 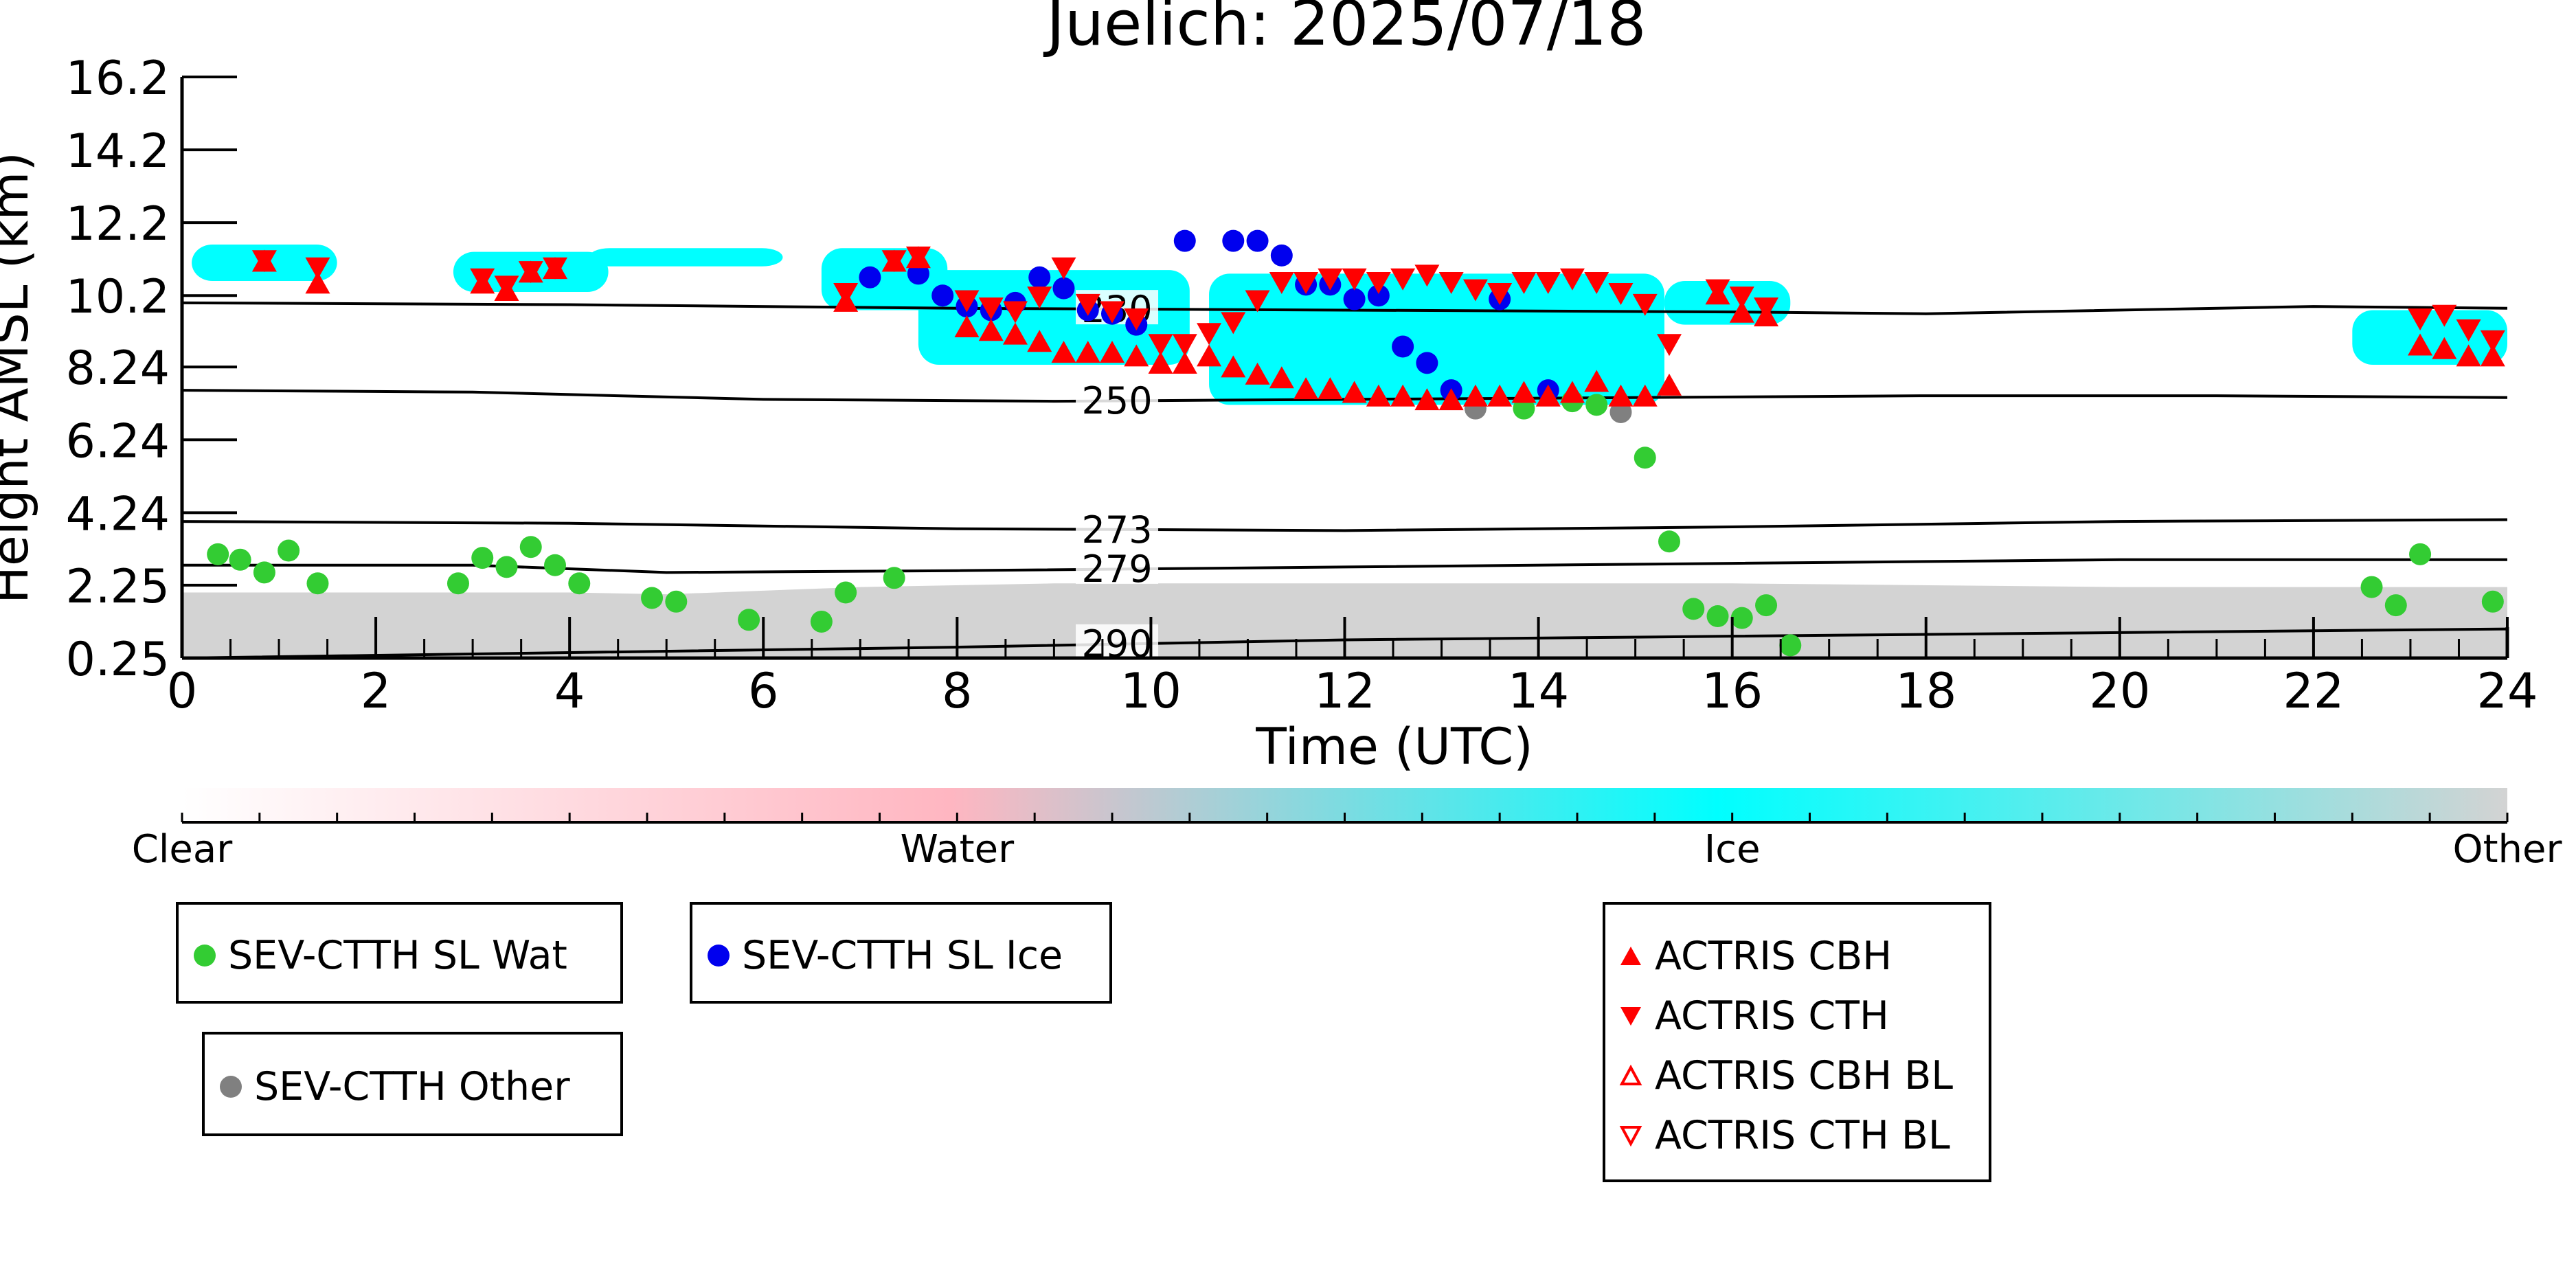 What do you see at coordinates (719, 956) in the screenshot?
I see `blue-circle-icon` at bounding box center [719, 956].